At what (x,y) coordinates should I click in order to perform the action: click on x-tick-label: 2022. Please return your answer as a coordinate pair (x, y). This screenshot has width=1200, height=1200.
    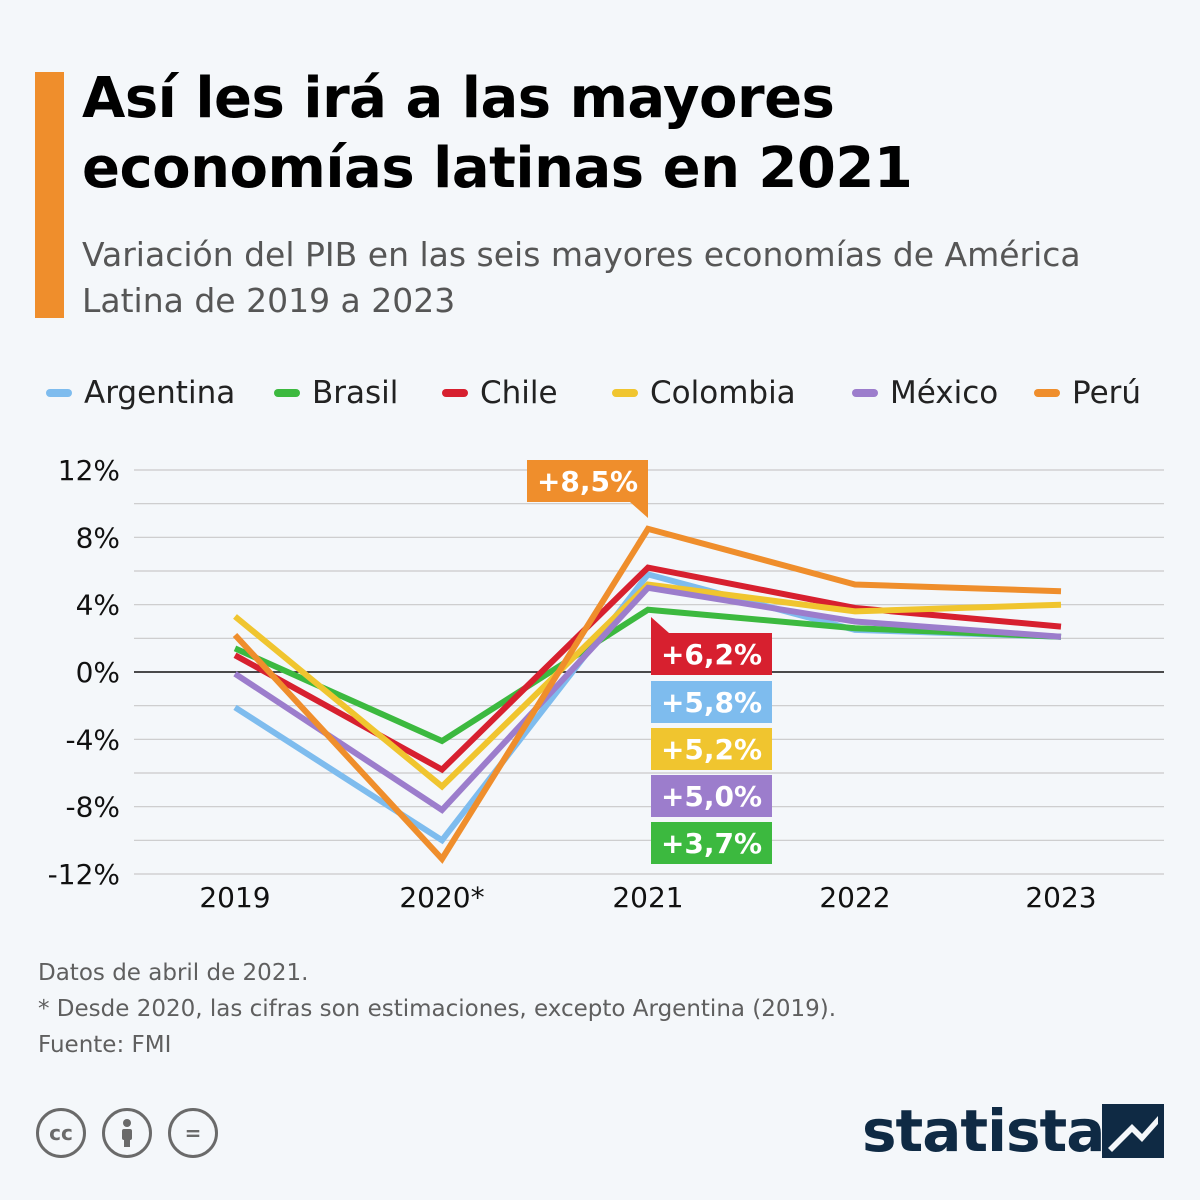
    Looking at the image, I should click on (854, 897).